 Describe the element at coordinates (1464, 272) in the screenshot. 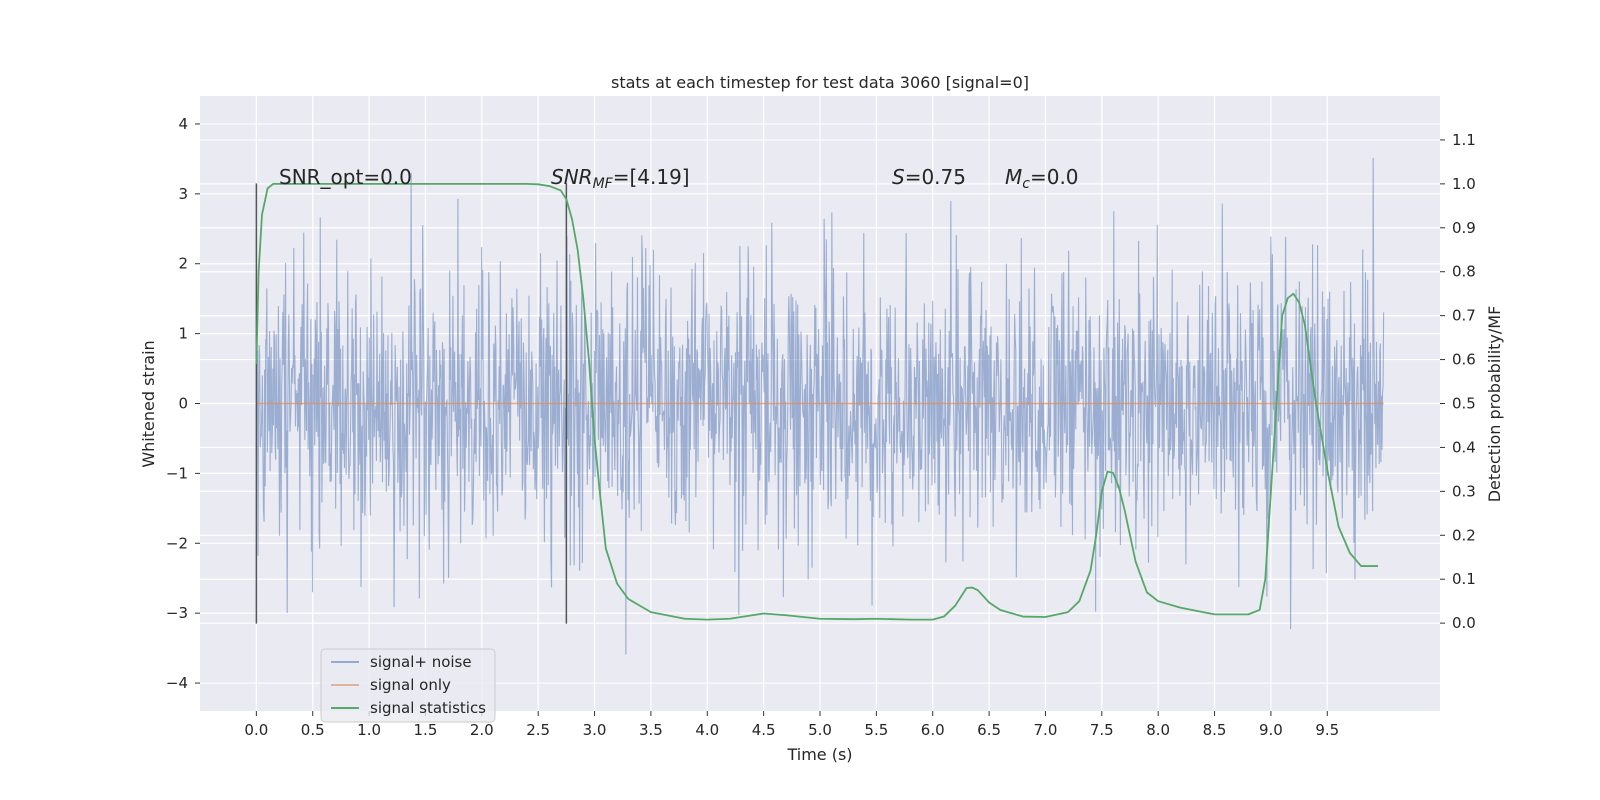

I see `y-right-tick-label: 0.8` at that location.